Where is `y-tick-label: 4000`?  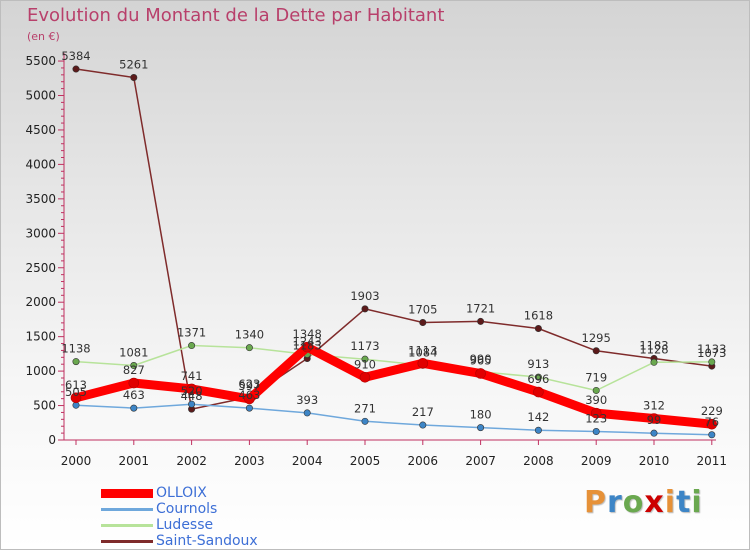
y-tick-label: 4000 is located at coordinates (40, 164).